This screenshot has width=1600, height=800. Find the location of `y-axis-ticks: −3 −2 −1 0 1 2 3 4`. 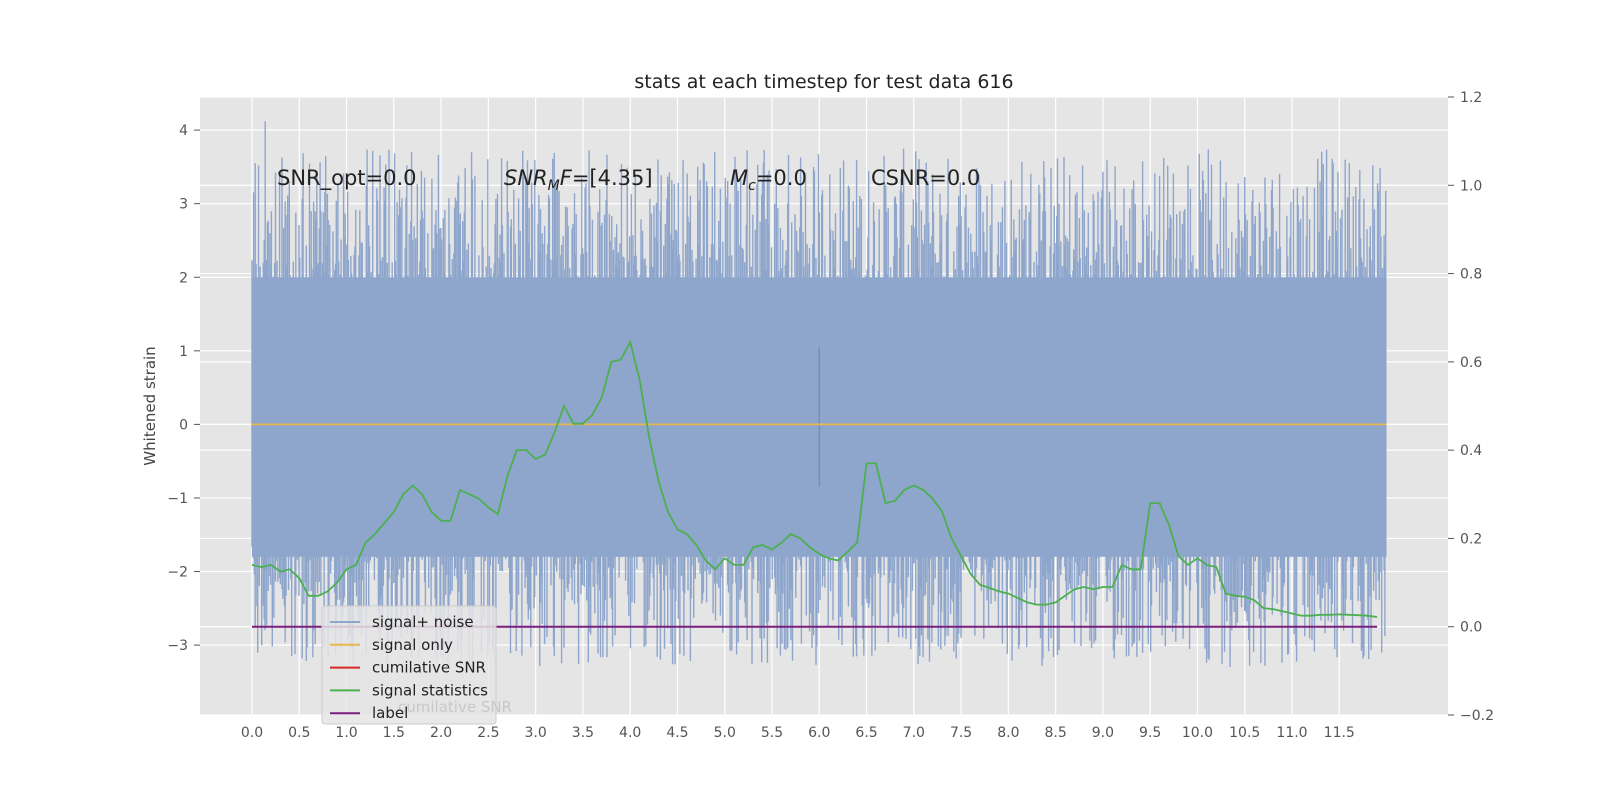

y-axis-ticks: −3 −2 −1 0 1 2 3 4 is located at coordinates (183, 388).